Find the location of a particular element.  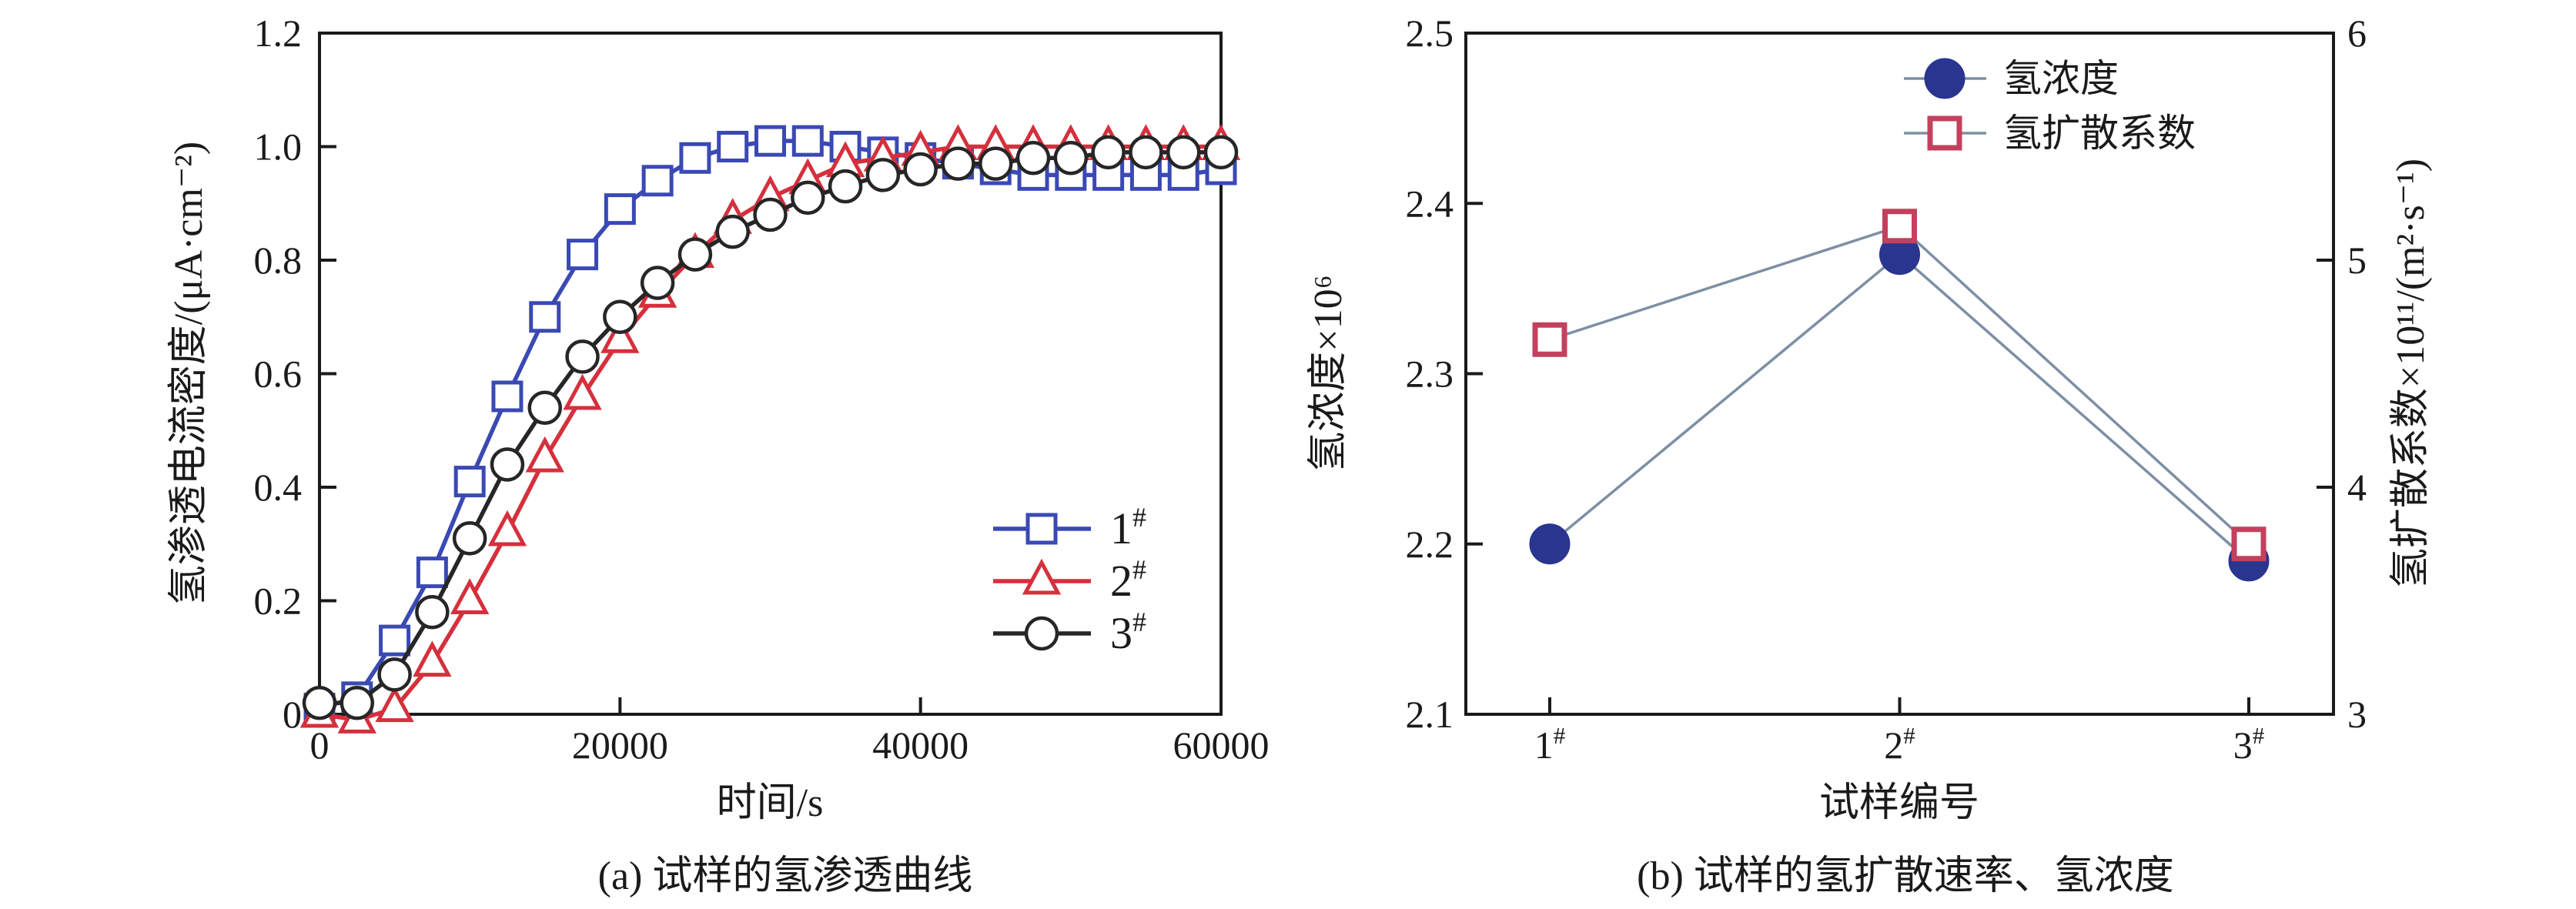

chart-a-x-tick-label: 40000 is located at coordinates (921, 745).